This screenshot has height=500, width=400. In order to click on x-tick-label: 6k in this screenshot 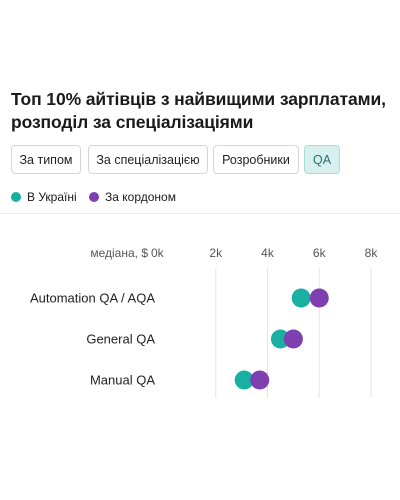, I will do `click(320, 253)`.